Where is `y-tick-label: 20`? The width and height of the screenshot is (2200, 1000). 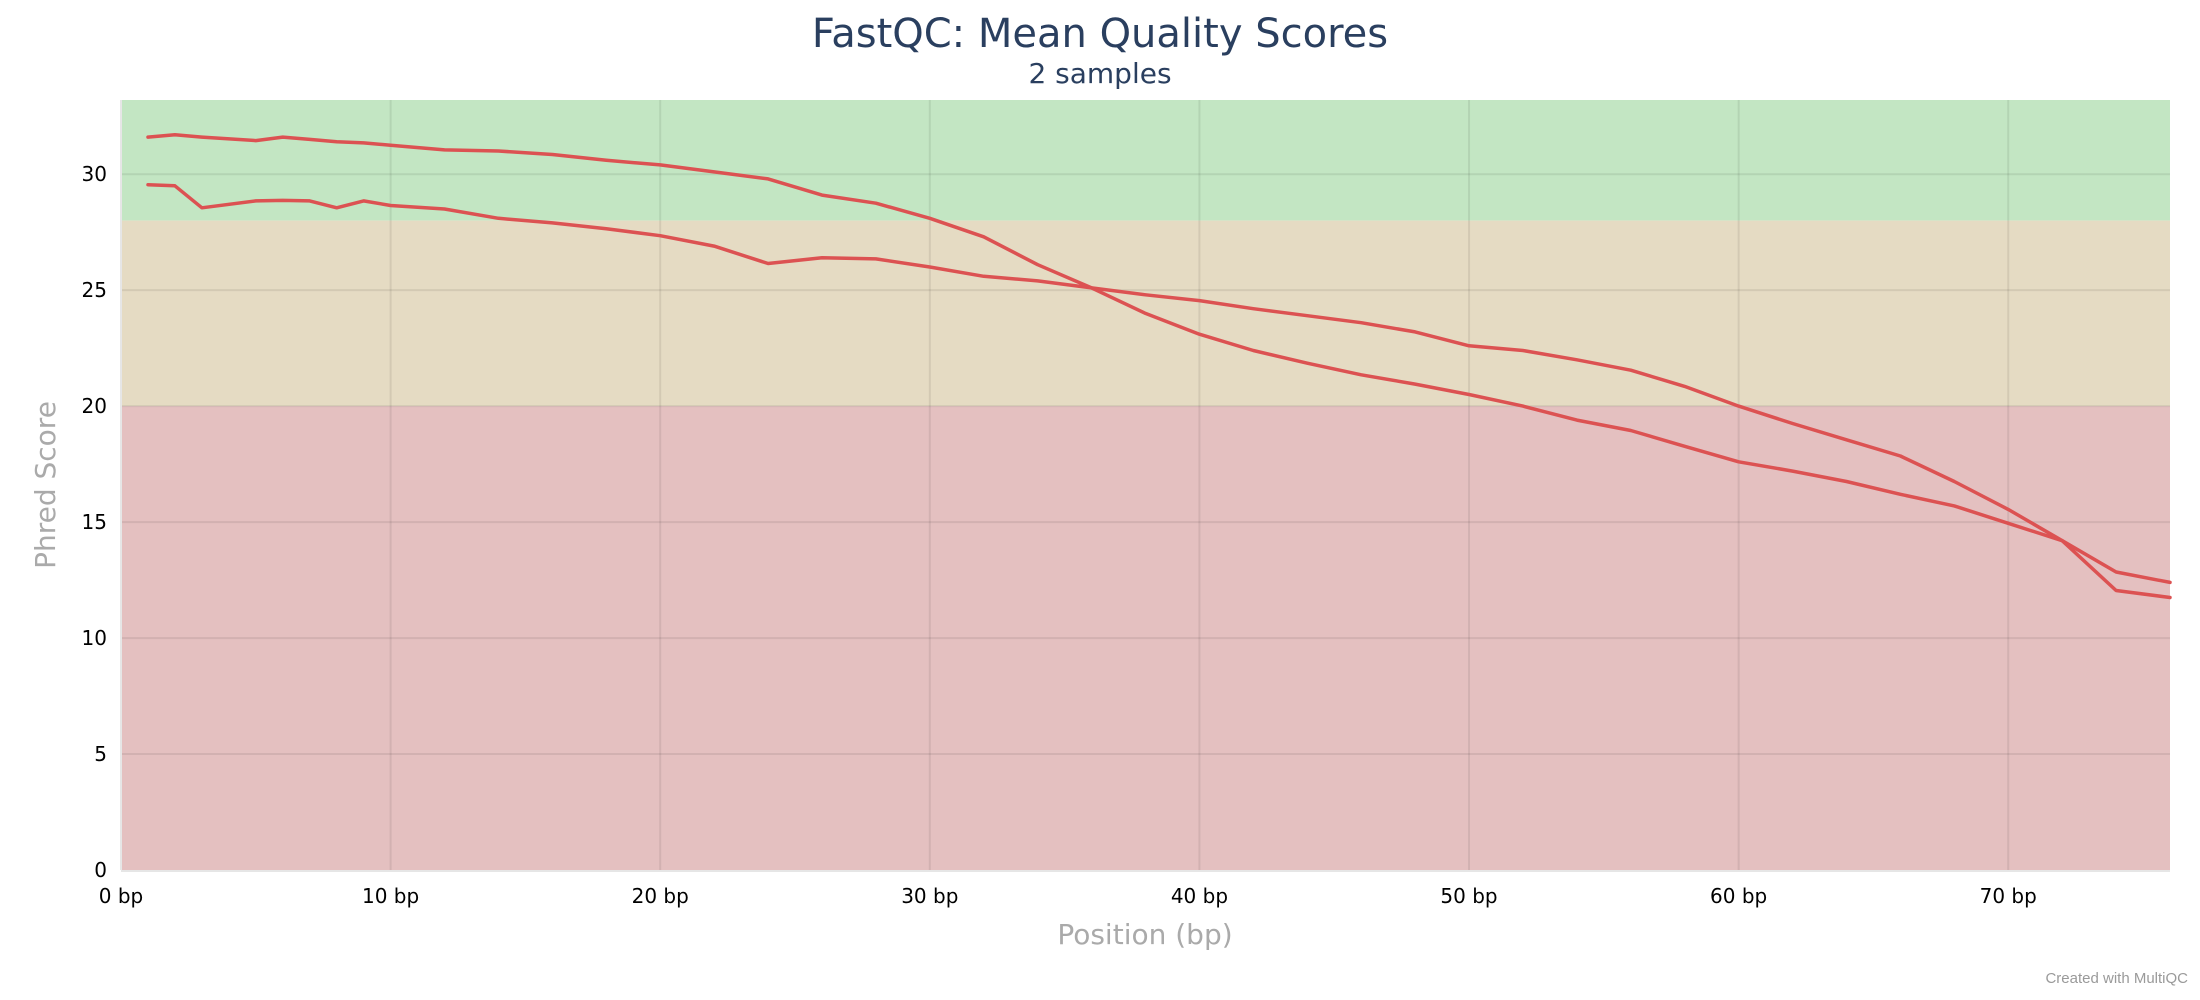 y-tick-label: 20 is located at coordinates (94, 406).